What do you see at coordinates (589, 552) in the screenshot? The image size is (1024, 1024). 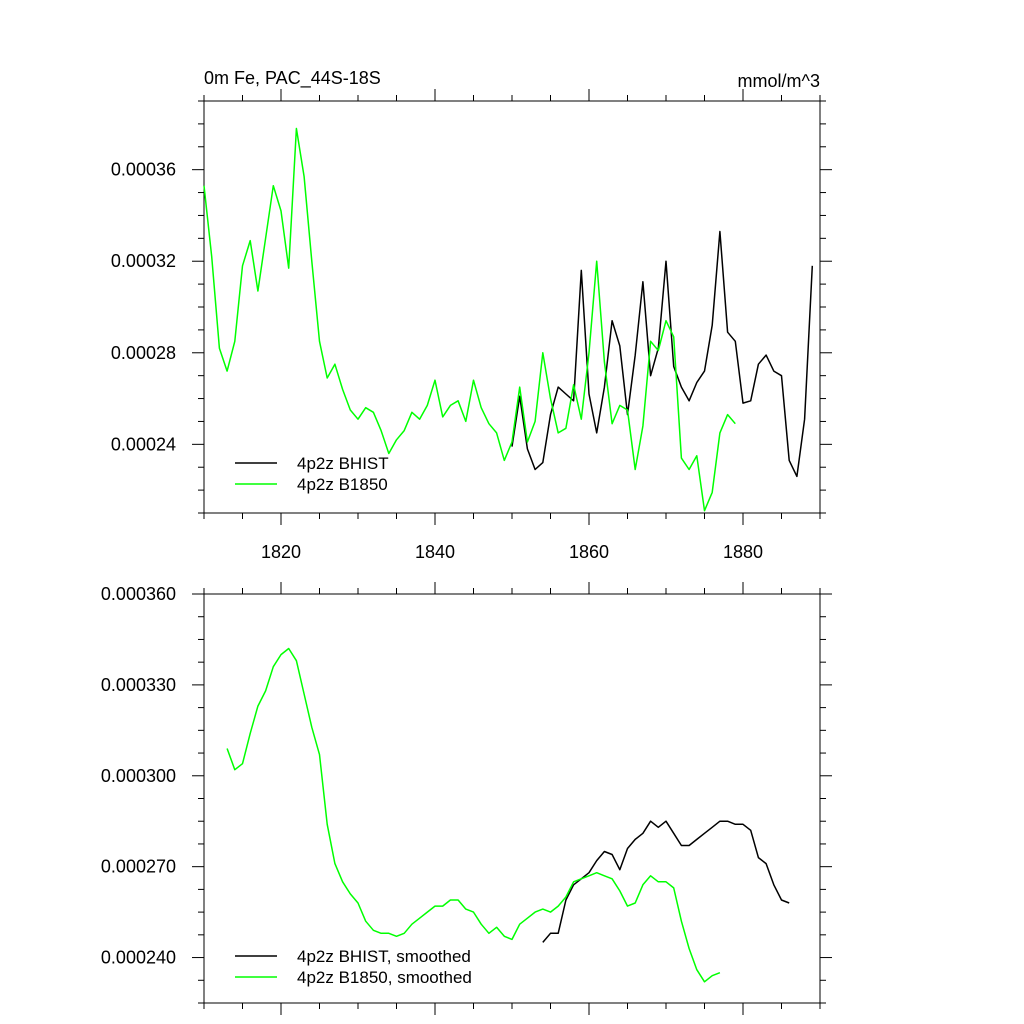 I see `x-tick-label: 1860` at bounding box center [589, 552].